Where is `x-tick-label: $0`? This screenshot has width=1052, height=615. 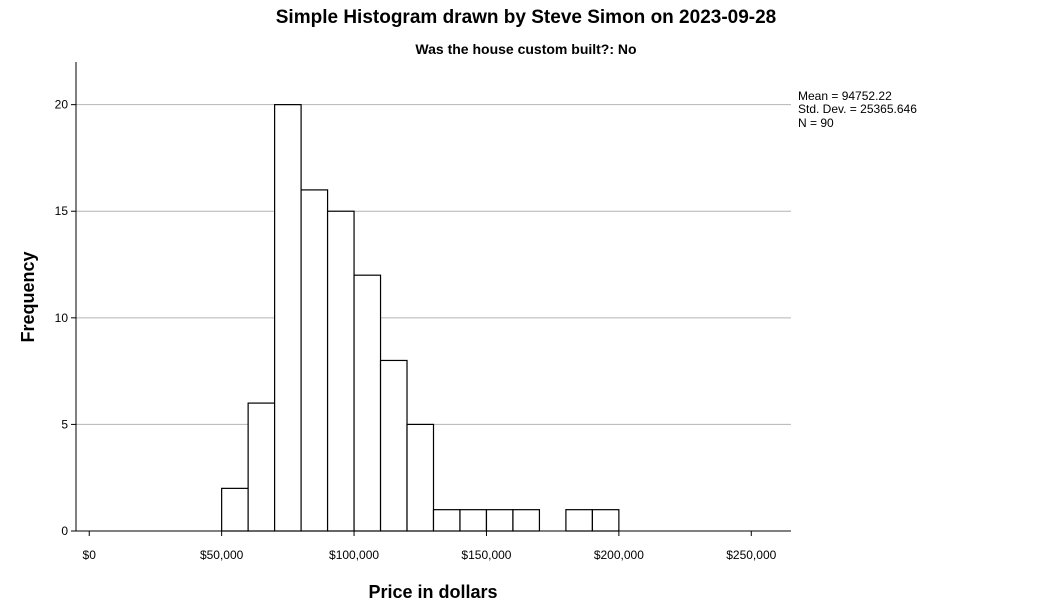
x-tick-label: $0 is located at coordinates (90, 555).